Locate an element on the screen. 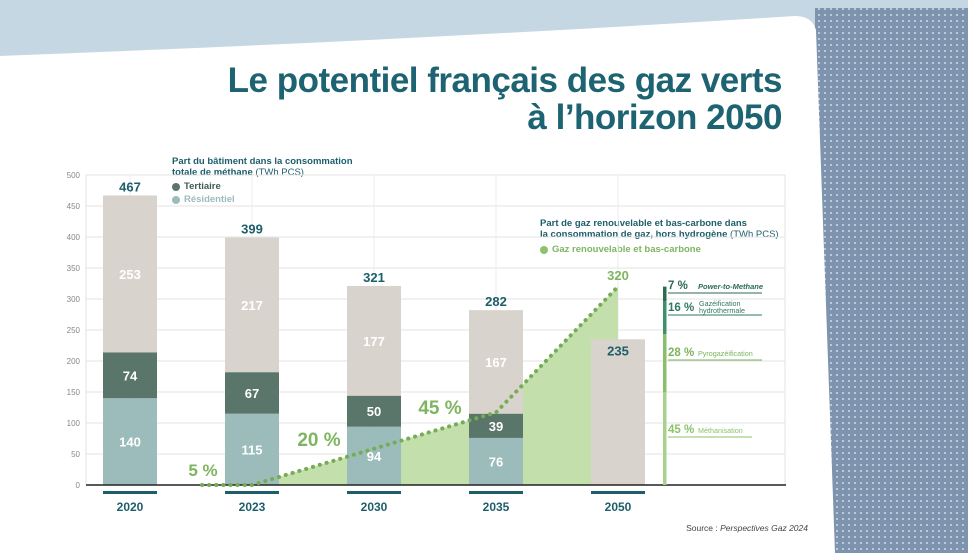 The width and height of the screenshot is (968, 553). y-tick-label: 50 is located at coordinates (75, 454).